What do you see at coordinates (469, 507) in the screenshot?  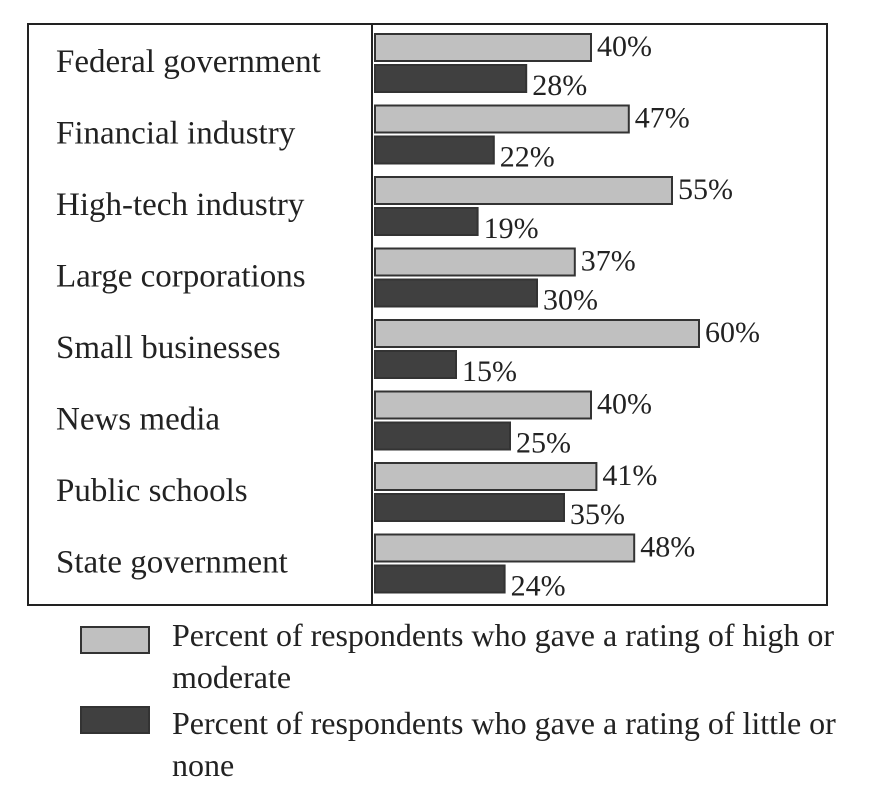 I see `bar-little-none-public-schools` at bounding box center [469, 507].